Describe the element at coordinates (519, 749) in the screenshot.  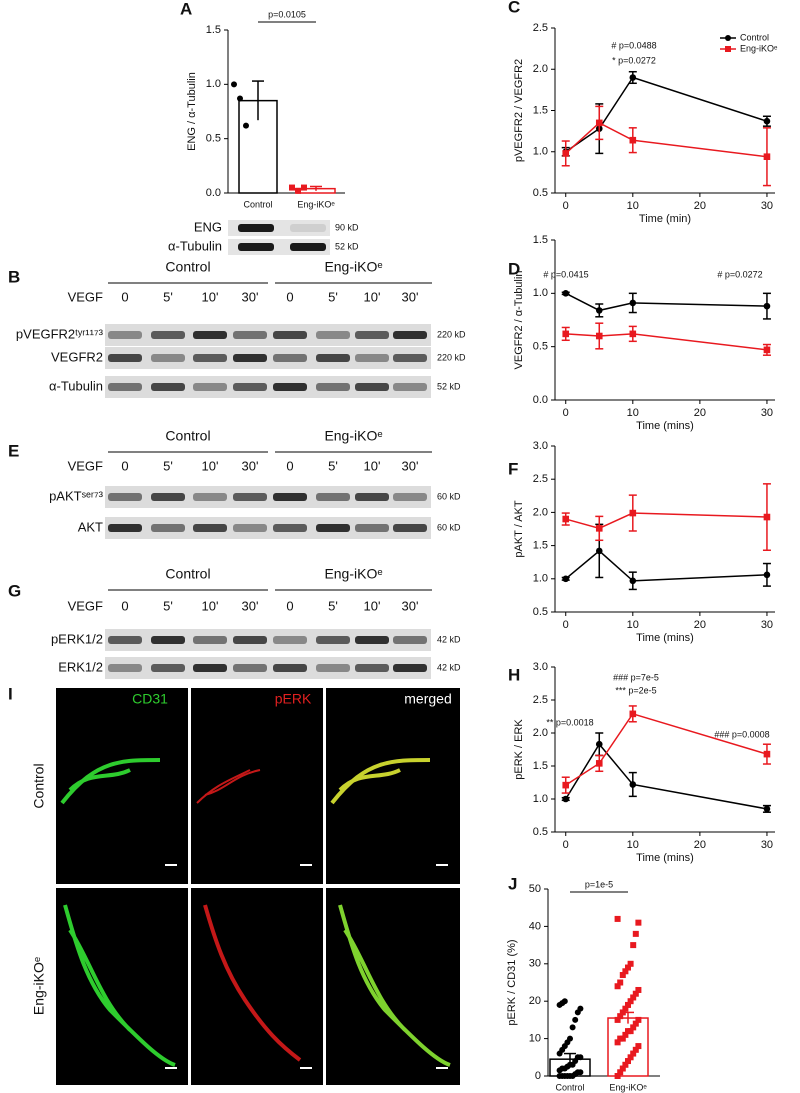
I see `y-axis-label: pERK / ERK` at that location.